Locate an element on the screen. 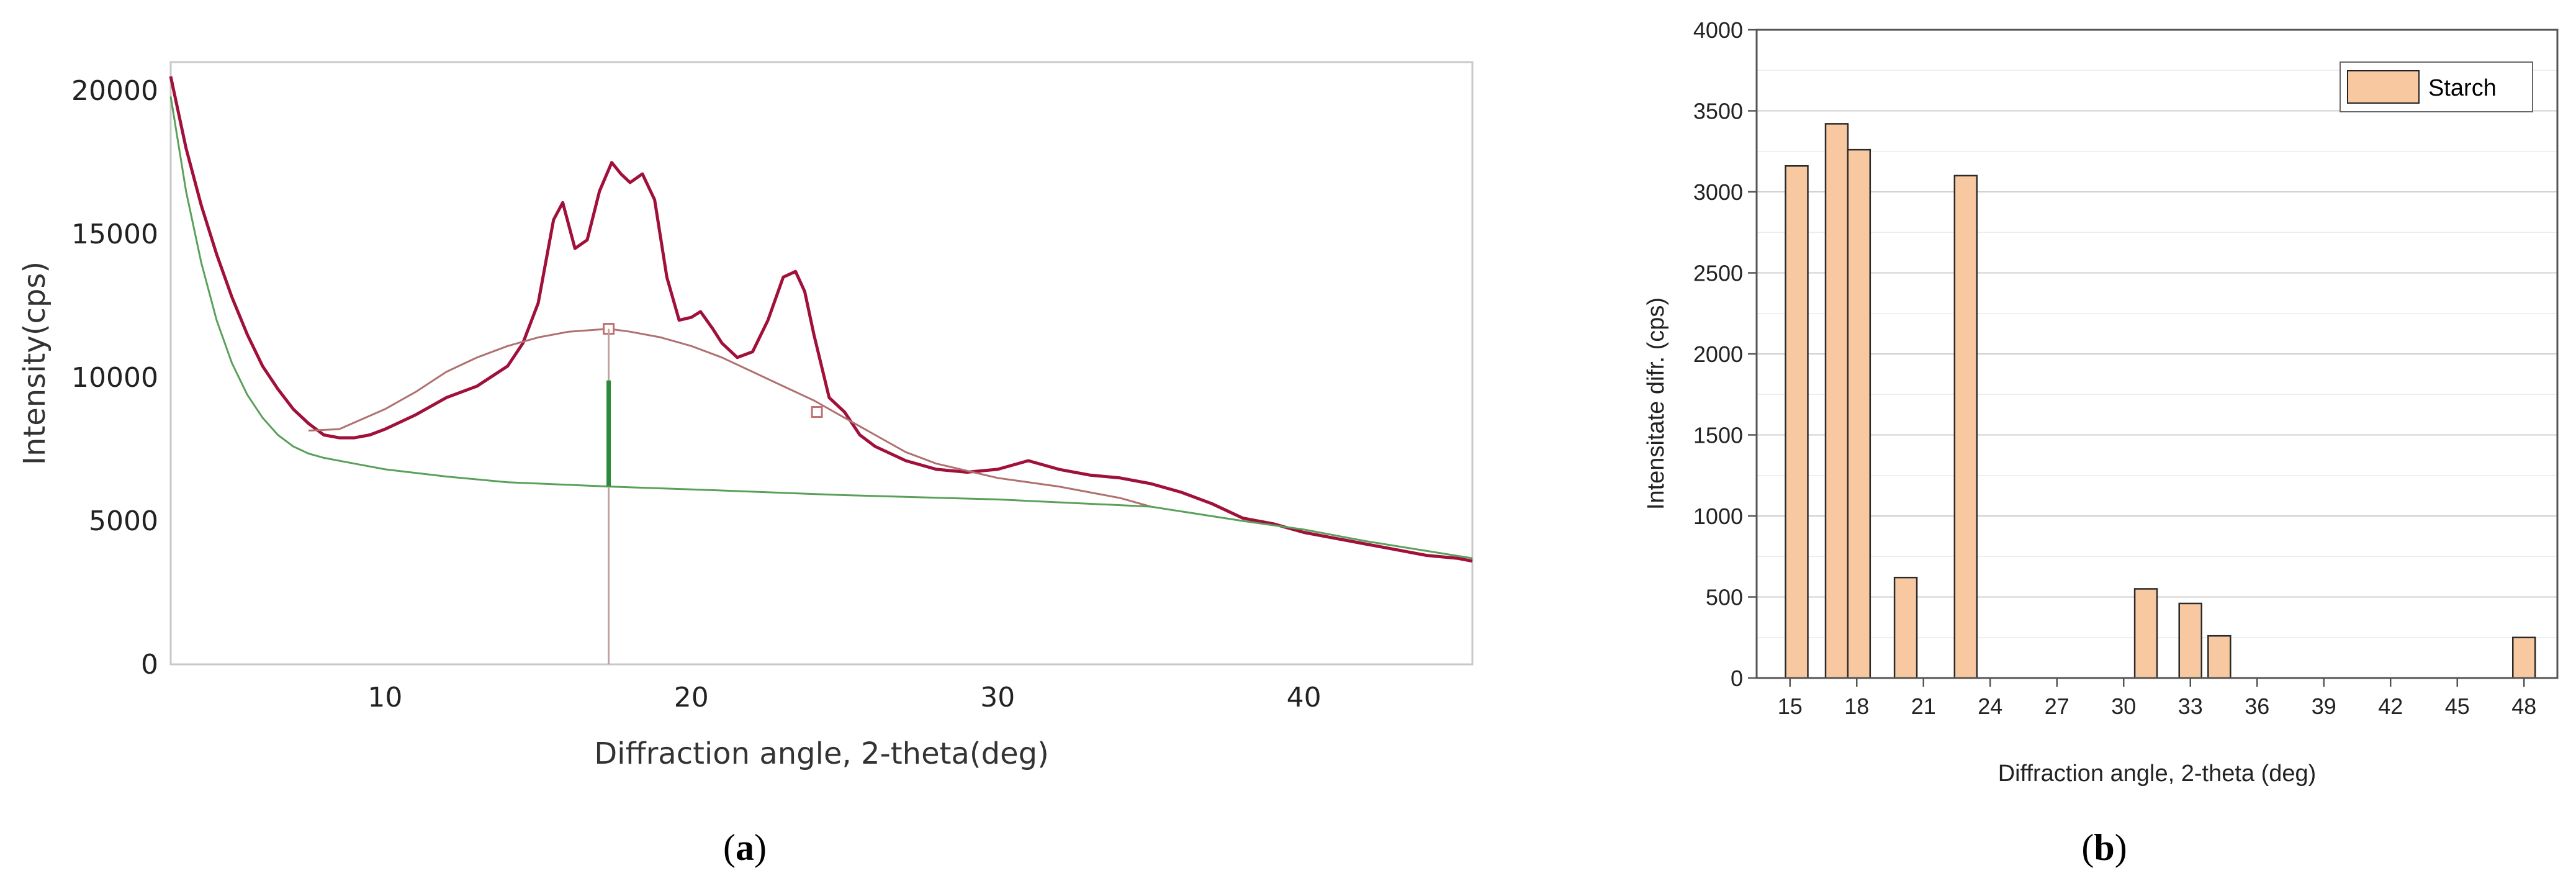 The width and height of the screenshot is (2576, 886). chart-a-x-tick-label: 40 is located at coordinates (1304, 697).